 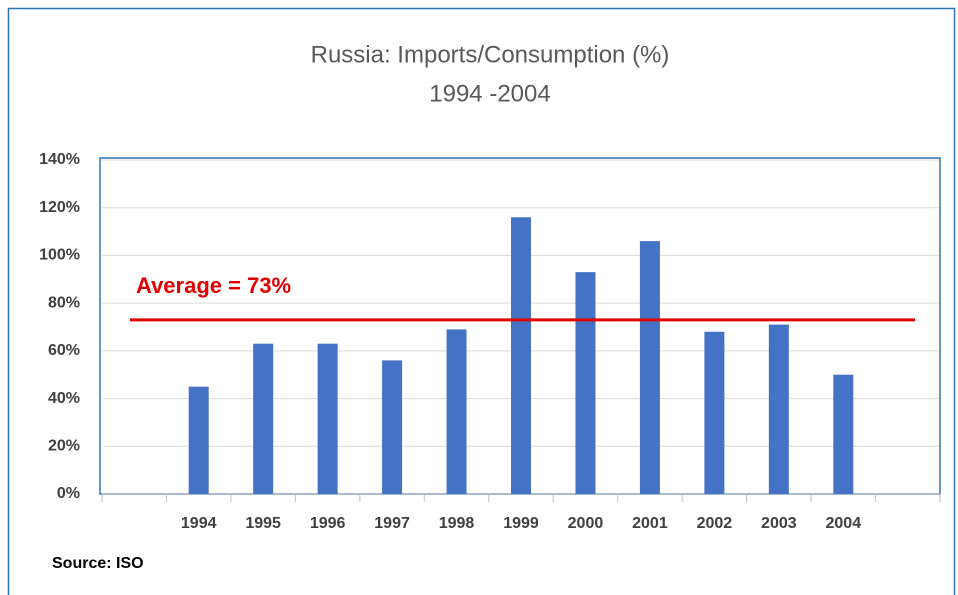 What do you see at coordinates (59, 255) in the screenshot?
I see `y-tick-label: 100%` at bounding box center [59, 255].